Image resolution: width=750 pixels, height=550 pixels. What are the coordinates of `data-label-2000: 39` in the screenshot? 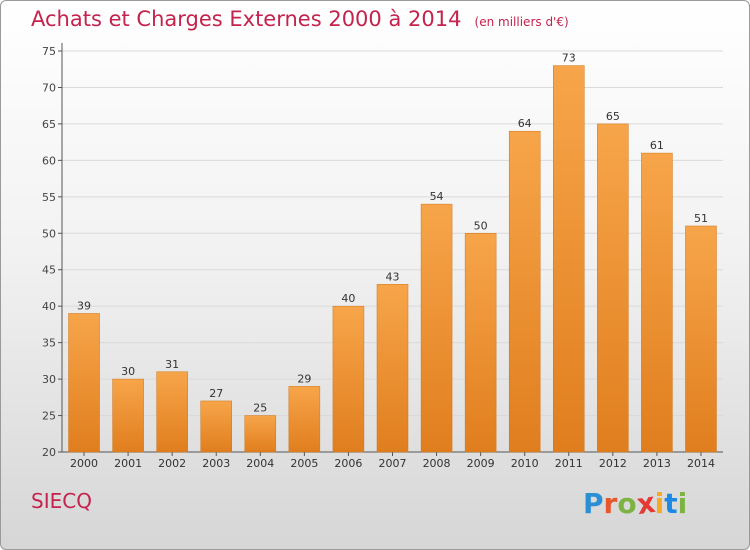 It's located at (84, 305).